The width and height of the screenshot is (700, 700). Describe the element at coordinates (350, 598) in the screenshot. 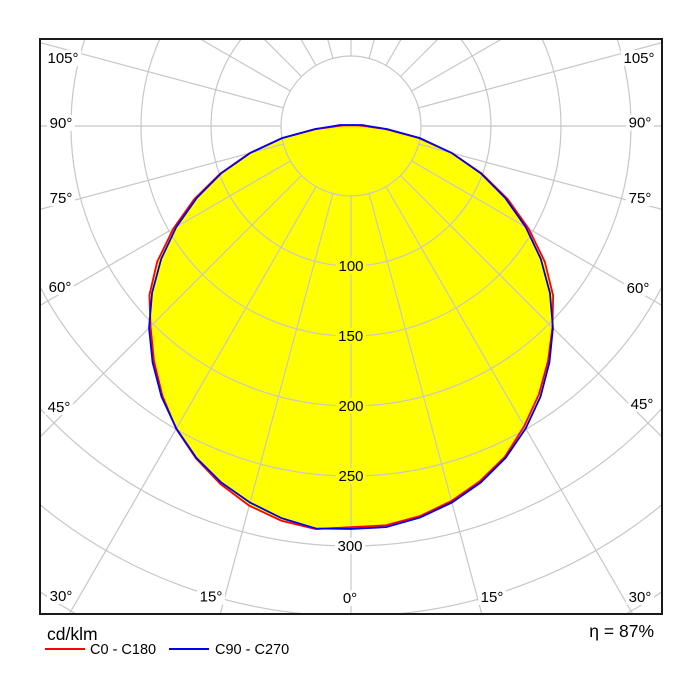

I see `svg-text: 0°` at that location.